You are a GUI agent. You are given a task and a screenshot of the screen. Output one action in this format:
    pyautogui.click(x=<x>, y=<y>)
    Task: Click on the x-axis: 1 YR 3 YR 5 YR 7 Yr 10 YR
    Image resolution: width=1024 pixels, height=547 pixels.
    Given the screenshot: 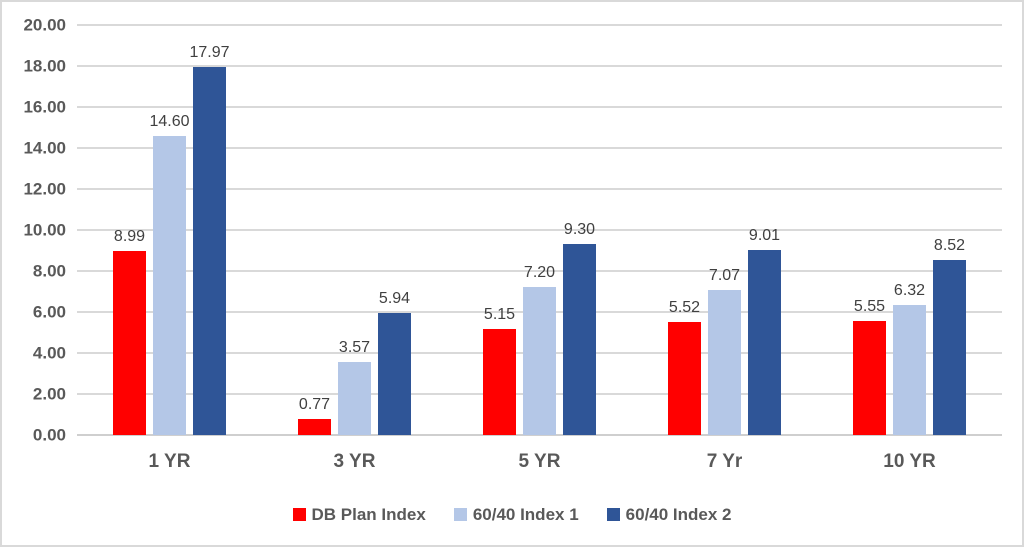 What is the action you would take?
    pyautogui.click(x=539, y=453)
    